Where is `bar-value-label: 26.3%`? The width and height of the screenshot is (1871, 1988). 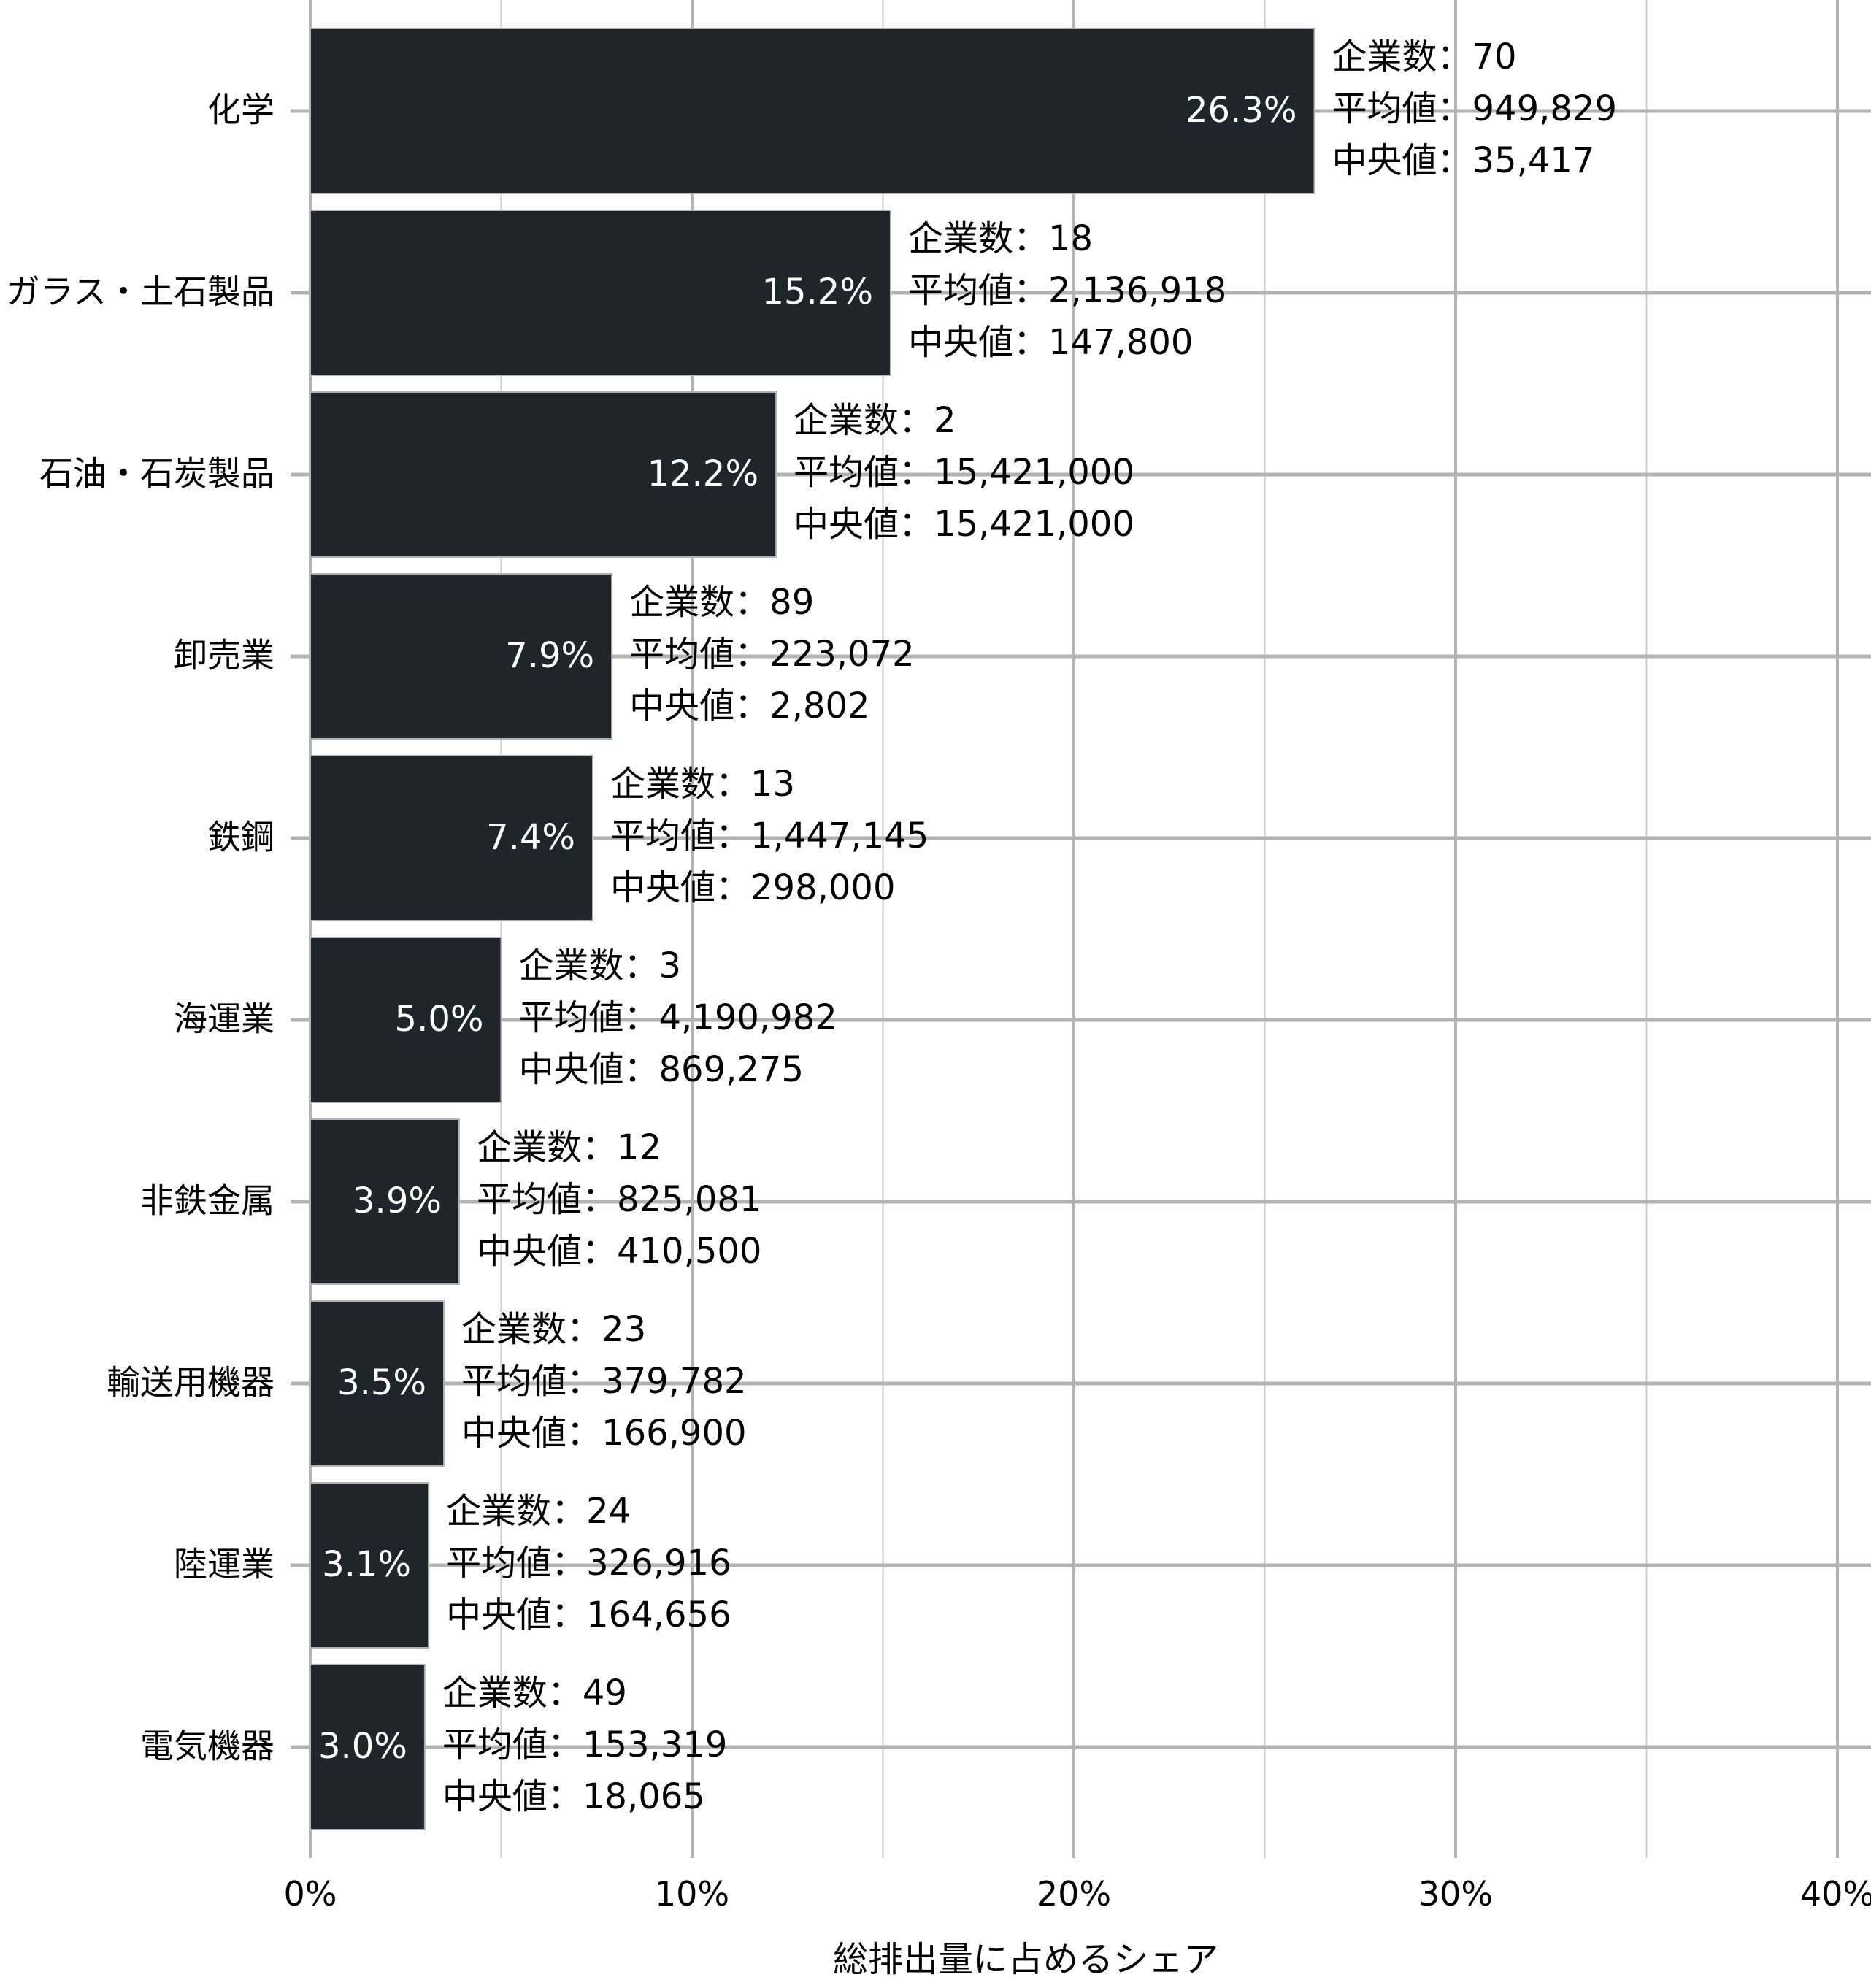
bar-value-label: 26.3% is located at coordinates (1241, 111).